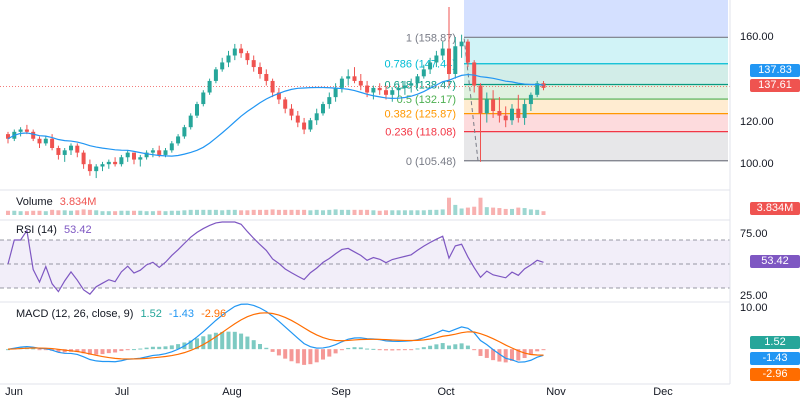 This screenshot has height=400, width=800. What do you see at coordinates (757, 122) in the screenshot?
I see `price-tick-120: 120.00` at bounding box center [757, 122].